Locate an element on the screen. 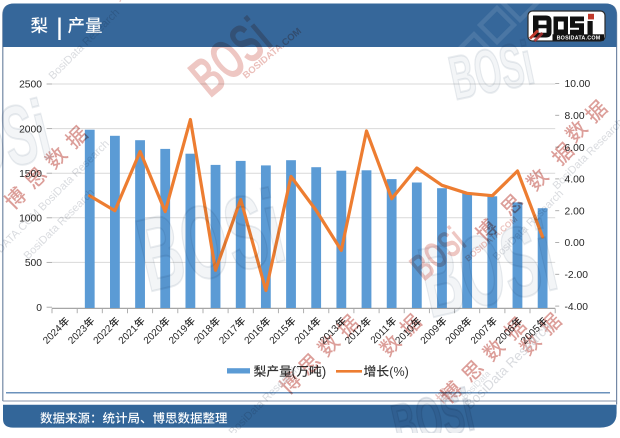 Image resolution: width=620 pixels, height=438 pixels. svg-text: 2.00 is located at coordinates (575, 211).